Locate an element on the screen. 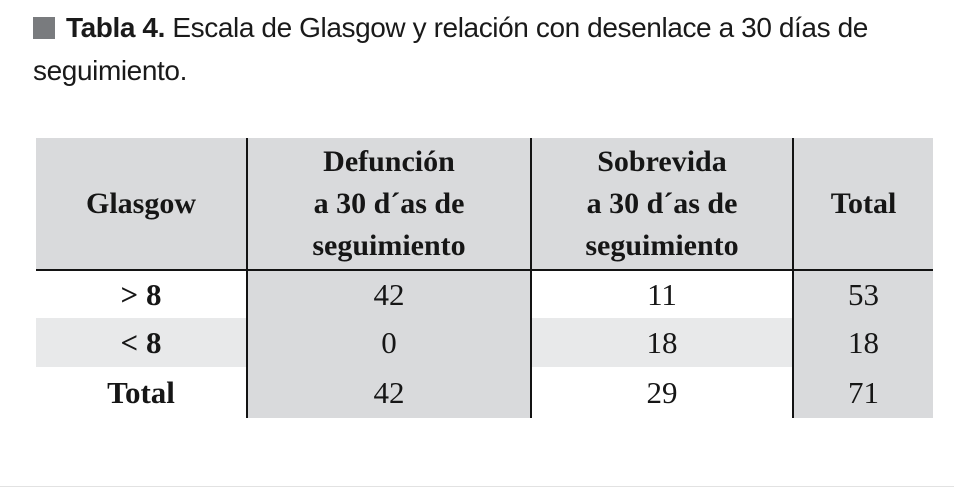  caption-label: Tabla 4. is located at coordinates (115, 27).